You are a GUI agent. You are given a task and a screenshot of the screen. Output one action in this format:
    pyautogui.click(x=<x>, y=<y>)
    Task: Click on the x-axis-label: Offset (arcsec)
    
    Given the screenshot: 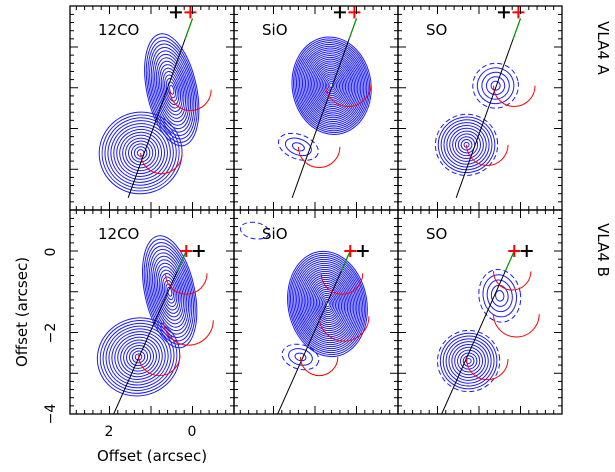 What is the action you would take?
    pyautogui.click(x=152, y=456)
    